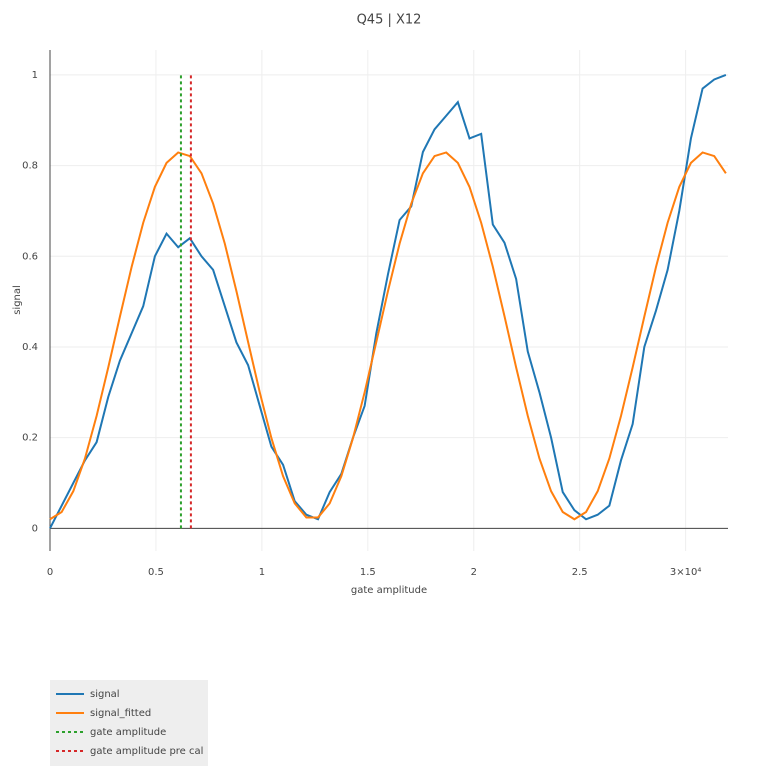  Describe the element at coordinates (35, 528) in the screenshot. I see `y-tick-label: 0` at that location.